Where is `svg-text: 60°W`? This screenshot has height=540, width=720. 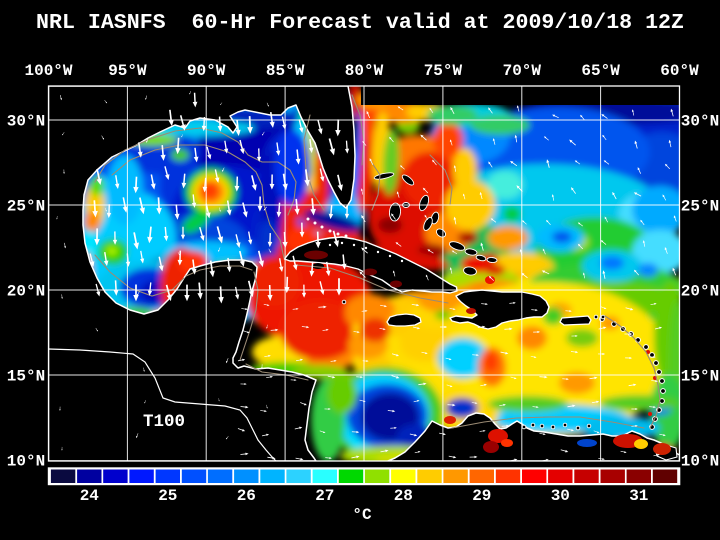
svg-text: 60°W is located at coordinates (679, 71).